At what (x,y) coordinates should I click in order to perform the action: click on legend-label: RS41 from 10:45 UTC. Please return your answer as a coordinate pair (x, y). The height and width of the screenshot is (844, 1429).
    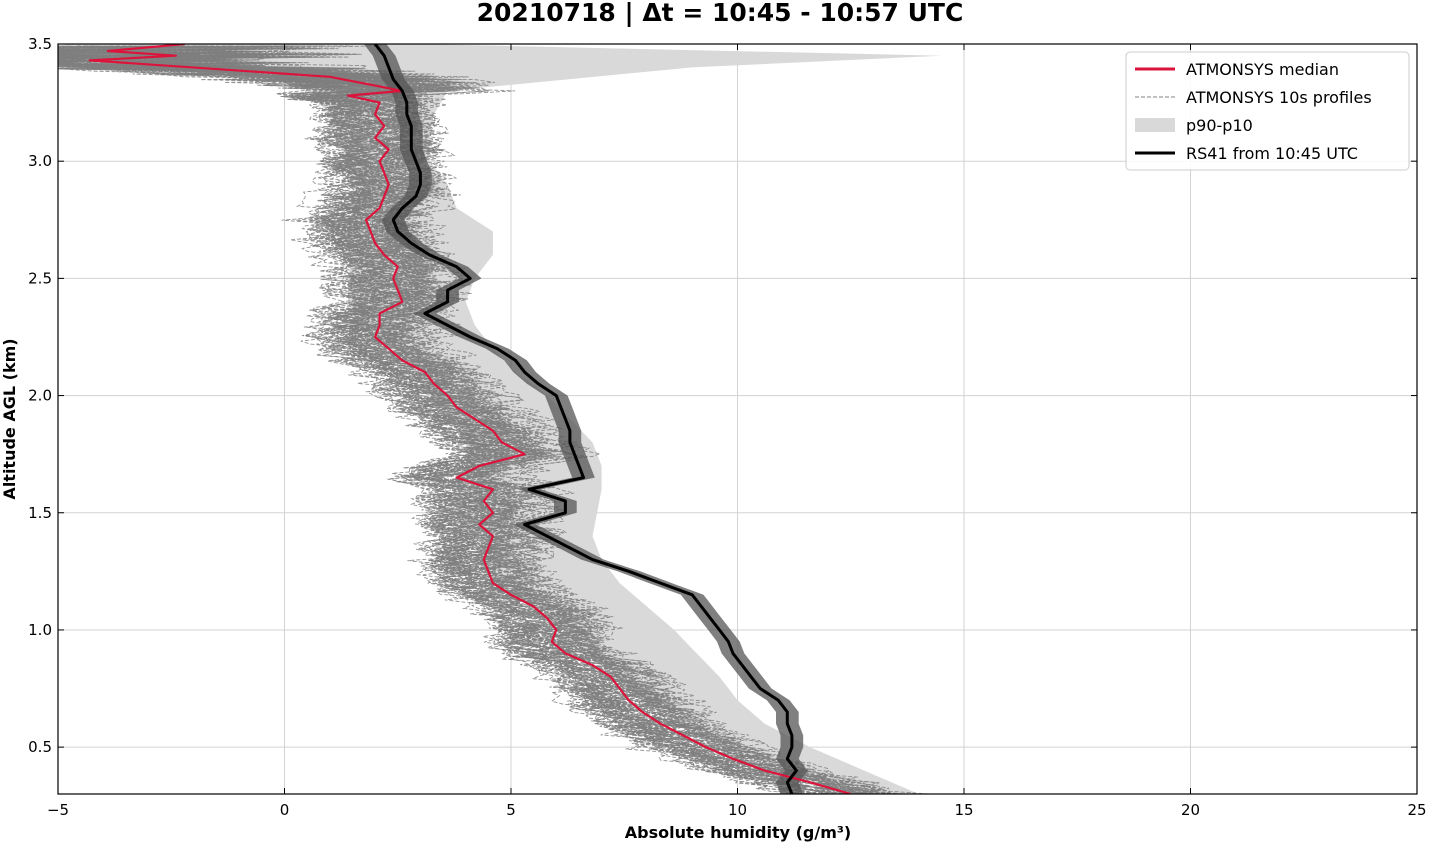
    Looking at the image, I should click on (1272, 153).